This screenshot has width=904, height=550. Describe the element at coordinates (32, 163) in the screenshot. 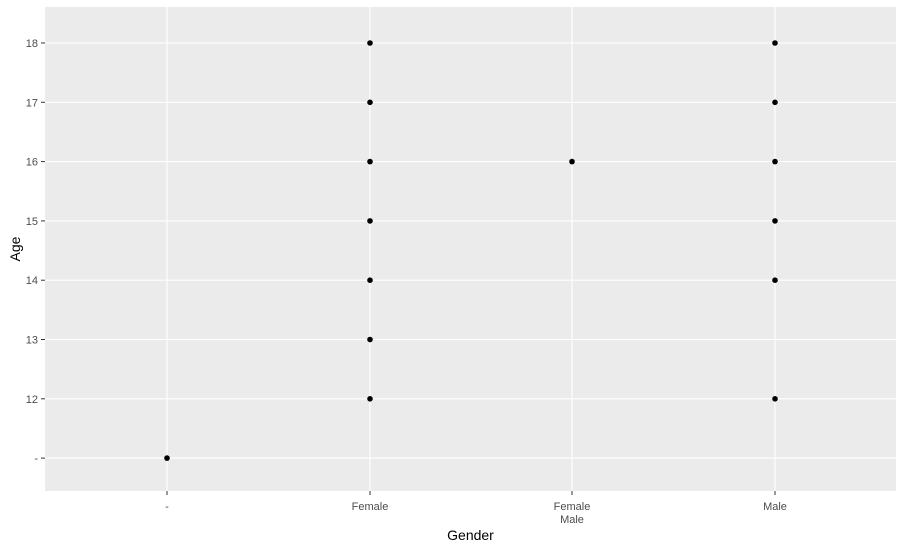

I see `y-tick-label: 16` at that location.